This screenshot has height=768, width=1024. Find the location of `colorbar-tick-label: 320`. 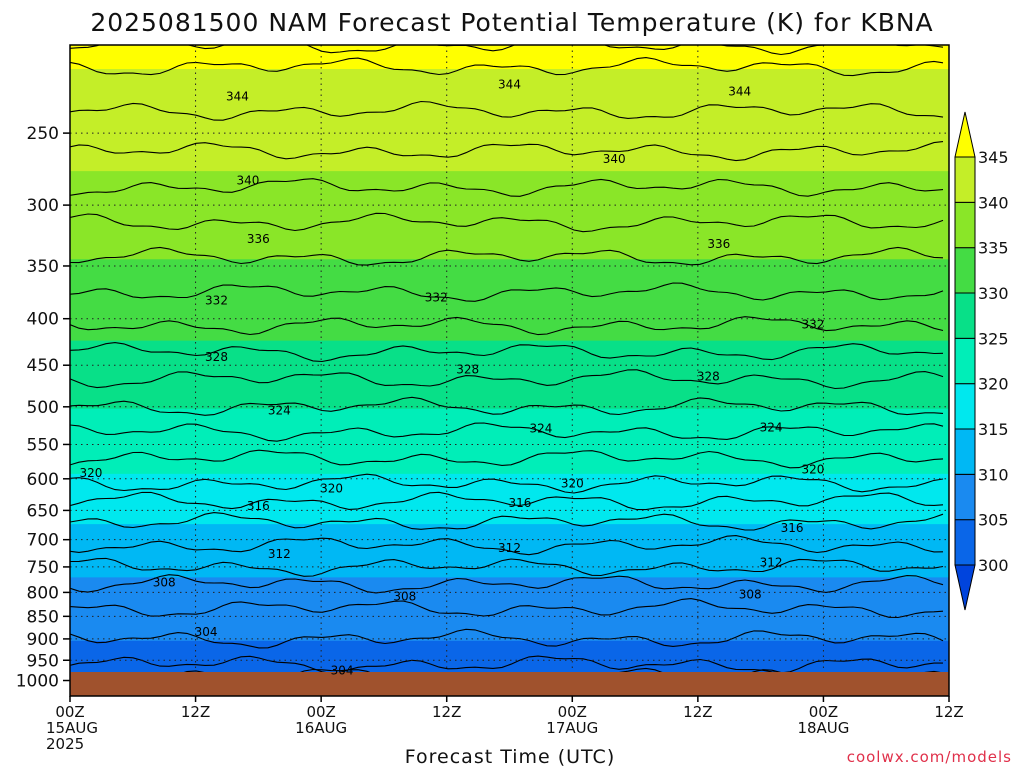

colorbar-tick-label: 320 is located at coordinates (993, 384).